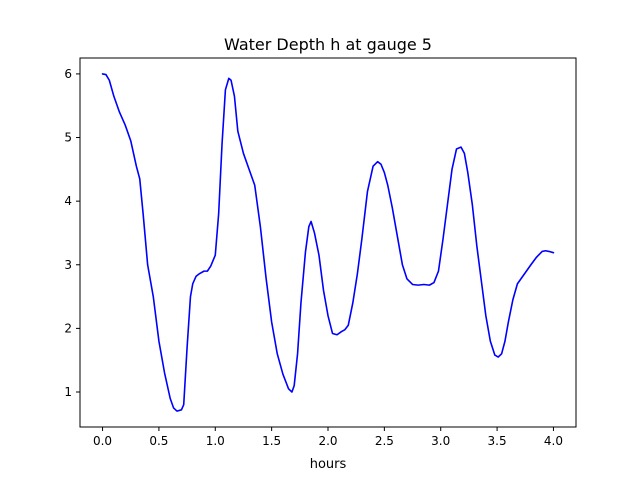 The height and width of the screenshot is (480, 640). What do you see at coordinates (328, 464) in the screenshot?
I see `x-axis-label: hours` at bounding box center [328, 464].